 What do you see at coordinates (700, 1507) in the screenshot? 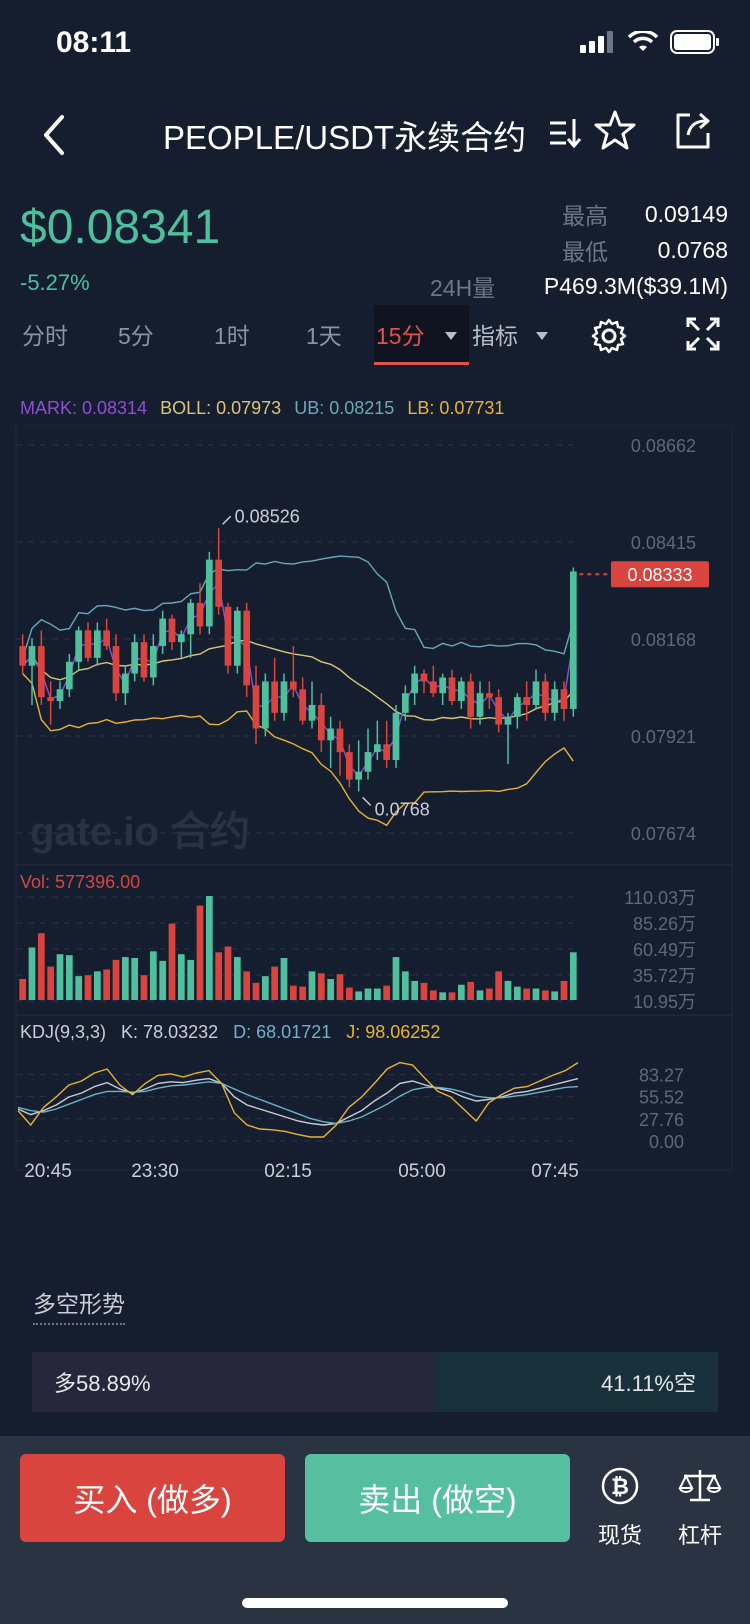
I see `leverage-button: 杠杆` at bounding box center [700, 1507].